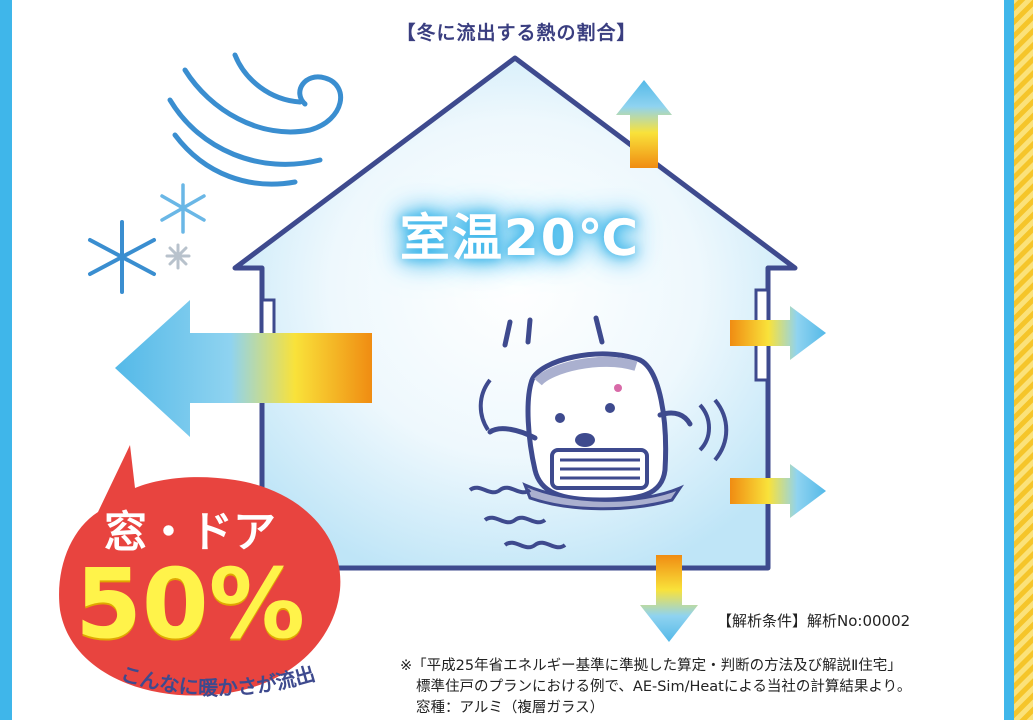 The image size is (1033, 720). What do you see at coordinates (664, 687) in the screenshot?
I see `footnote-line: 標準住戸のプランにおける例で、AE-Sim/Heatによる当社の計算結果より。` at bounding box center [664, 687].